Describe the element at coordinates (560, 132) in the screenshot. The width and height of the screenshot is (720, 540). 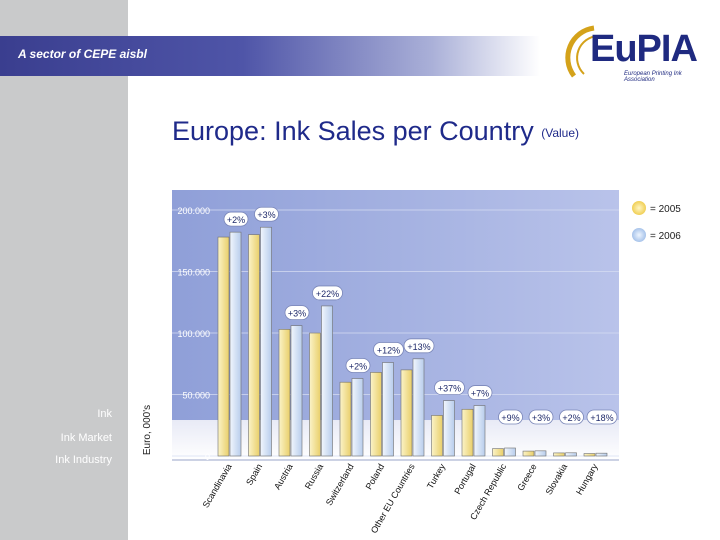
I see `page-title-suffix: (Value)` at that location.